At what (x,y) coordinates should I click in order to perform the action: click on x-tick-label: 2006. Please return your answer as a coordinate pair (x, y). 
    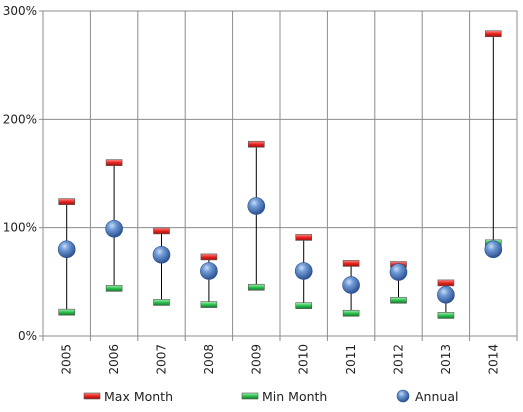
    Looking at the image, I should click on (114, 359).